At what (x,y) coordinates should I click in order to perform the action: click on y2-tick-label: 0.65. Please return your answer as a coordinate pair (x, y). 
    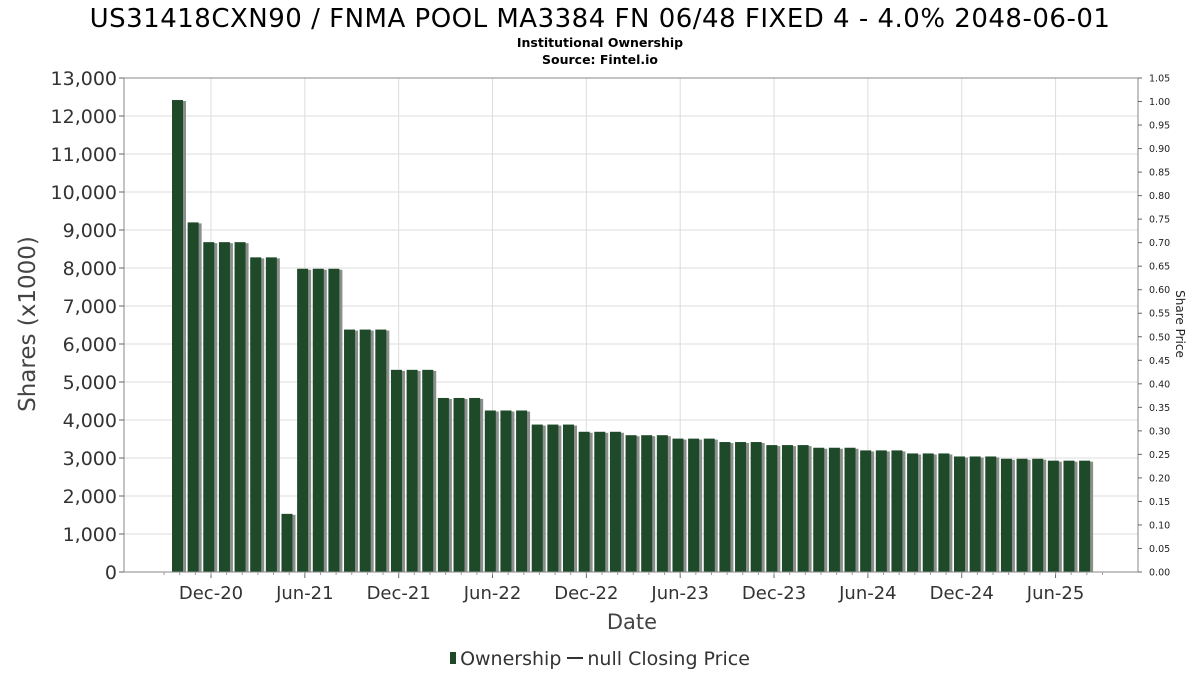
    Looking at the image, I should click on (1159, 267).